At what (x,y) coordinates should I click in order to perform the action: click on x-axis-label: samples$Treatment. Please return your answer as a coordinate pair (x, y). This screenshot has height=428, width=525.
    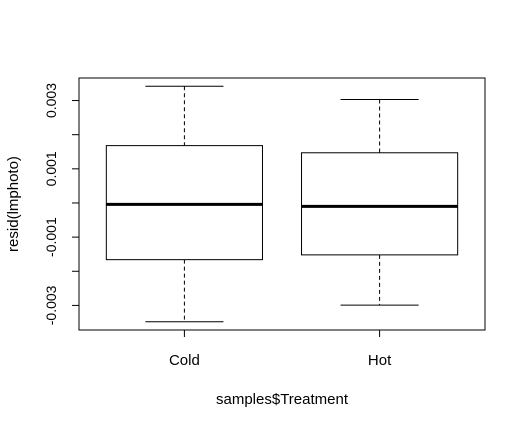
    Looking at the image, I should click on (282, 399).